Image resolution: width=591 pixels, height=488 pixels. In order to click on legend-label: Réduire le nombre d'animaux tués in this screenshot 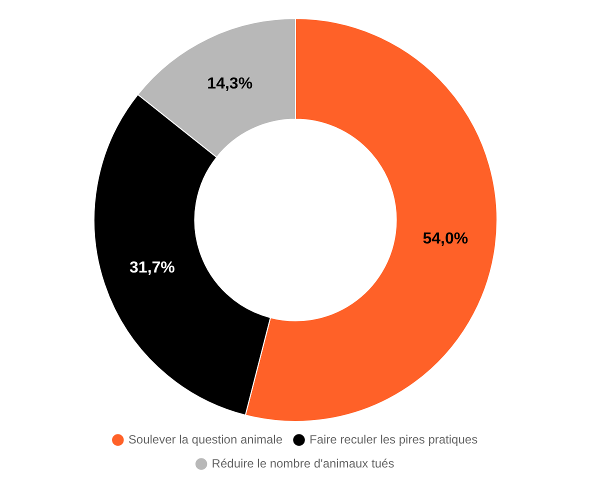, I will do `click(303, 463)`.